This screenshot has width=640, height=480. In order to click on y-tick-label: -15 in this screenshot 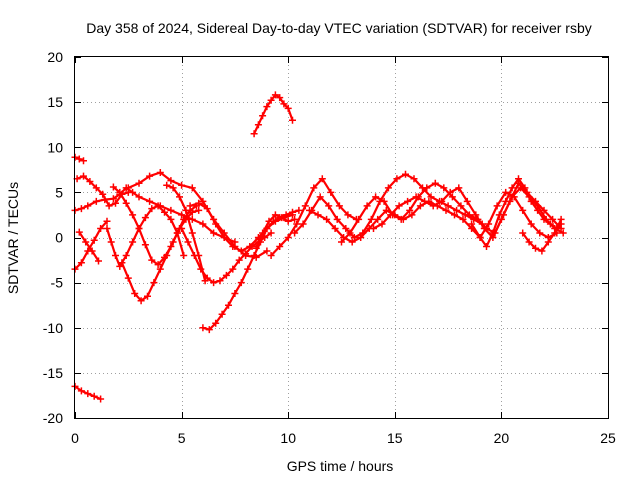, I will do `click(53, 373)`.